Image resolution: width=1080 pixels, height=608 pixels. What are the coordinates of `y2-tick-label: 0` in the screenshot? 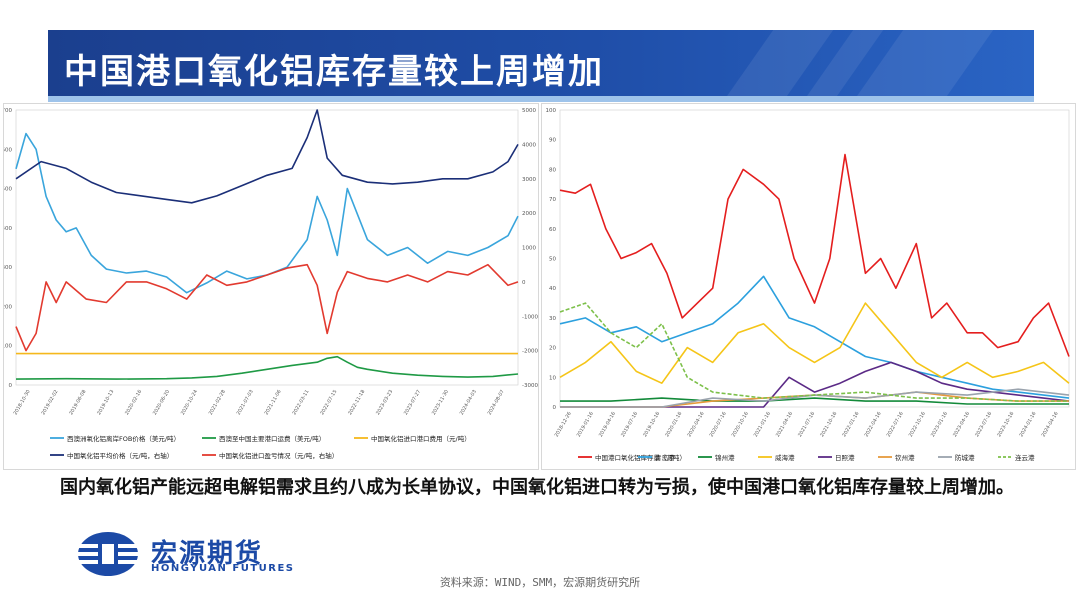 It's located at (524, 283).